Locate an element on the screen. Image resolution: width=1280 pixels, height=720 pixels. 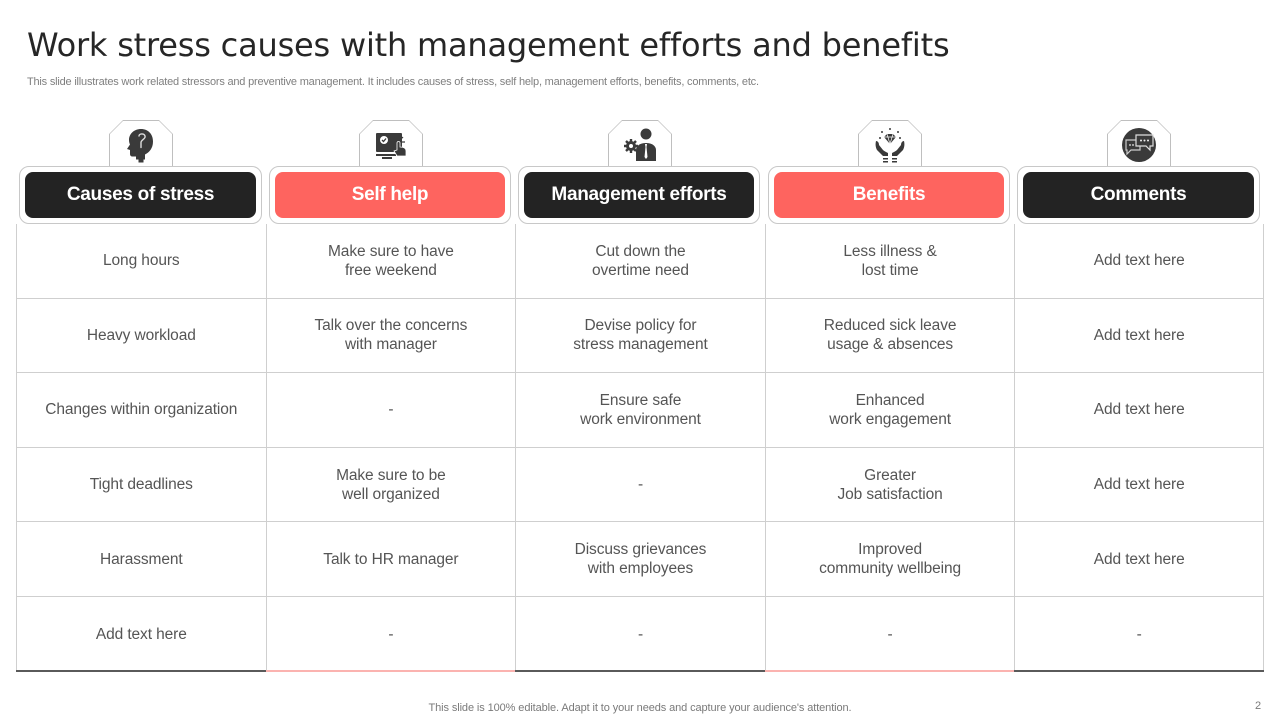
cell-cause: Long hours is located at coordinates (141, 261).